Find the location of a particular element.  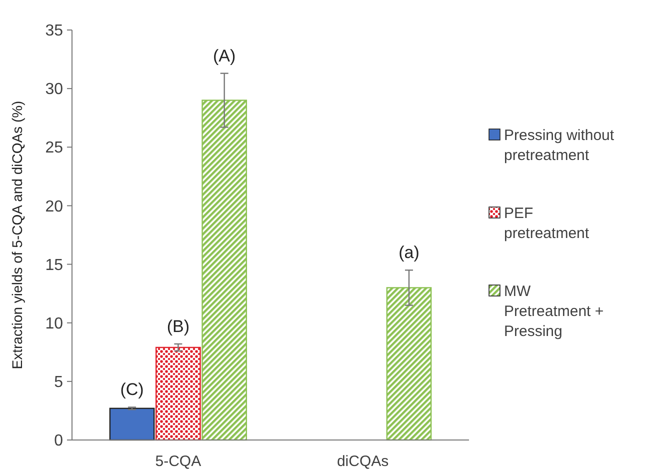

annotation: (B) is located at coordinates (178, 326).